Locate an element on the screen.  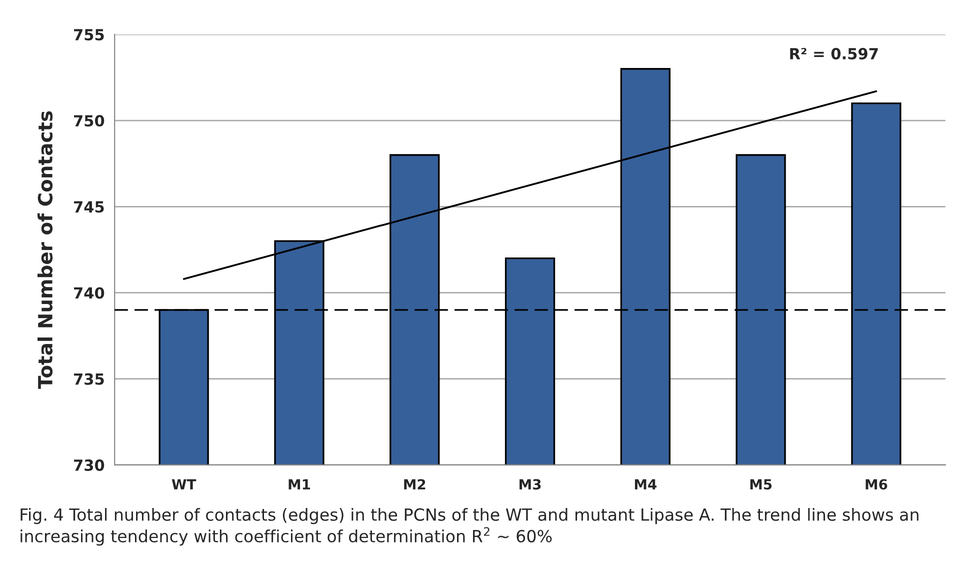
y-axis-title: Total Number of Contacts is located at coordinates (45, 250).